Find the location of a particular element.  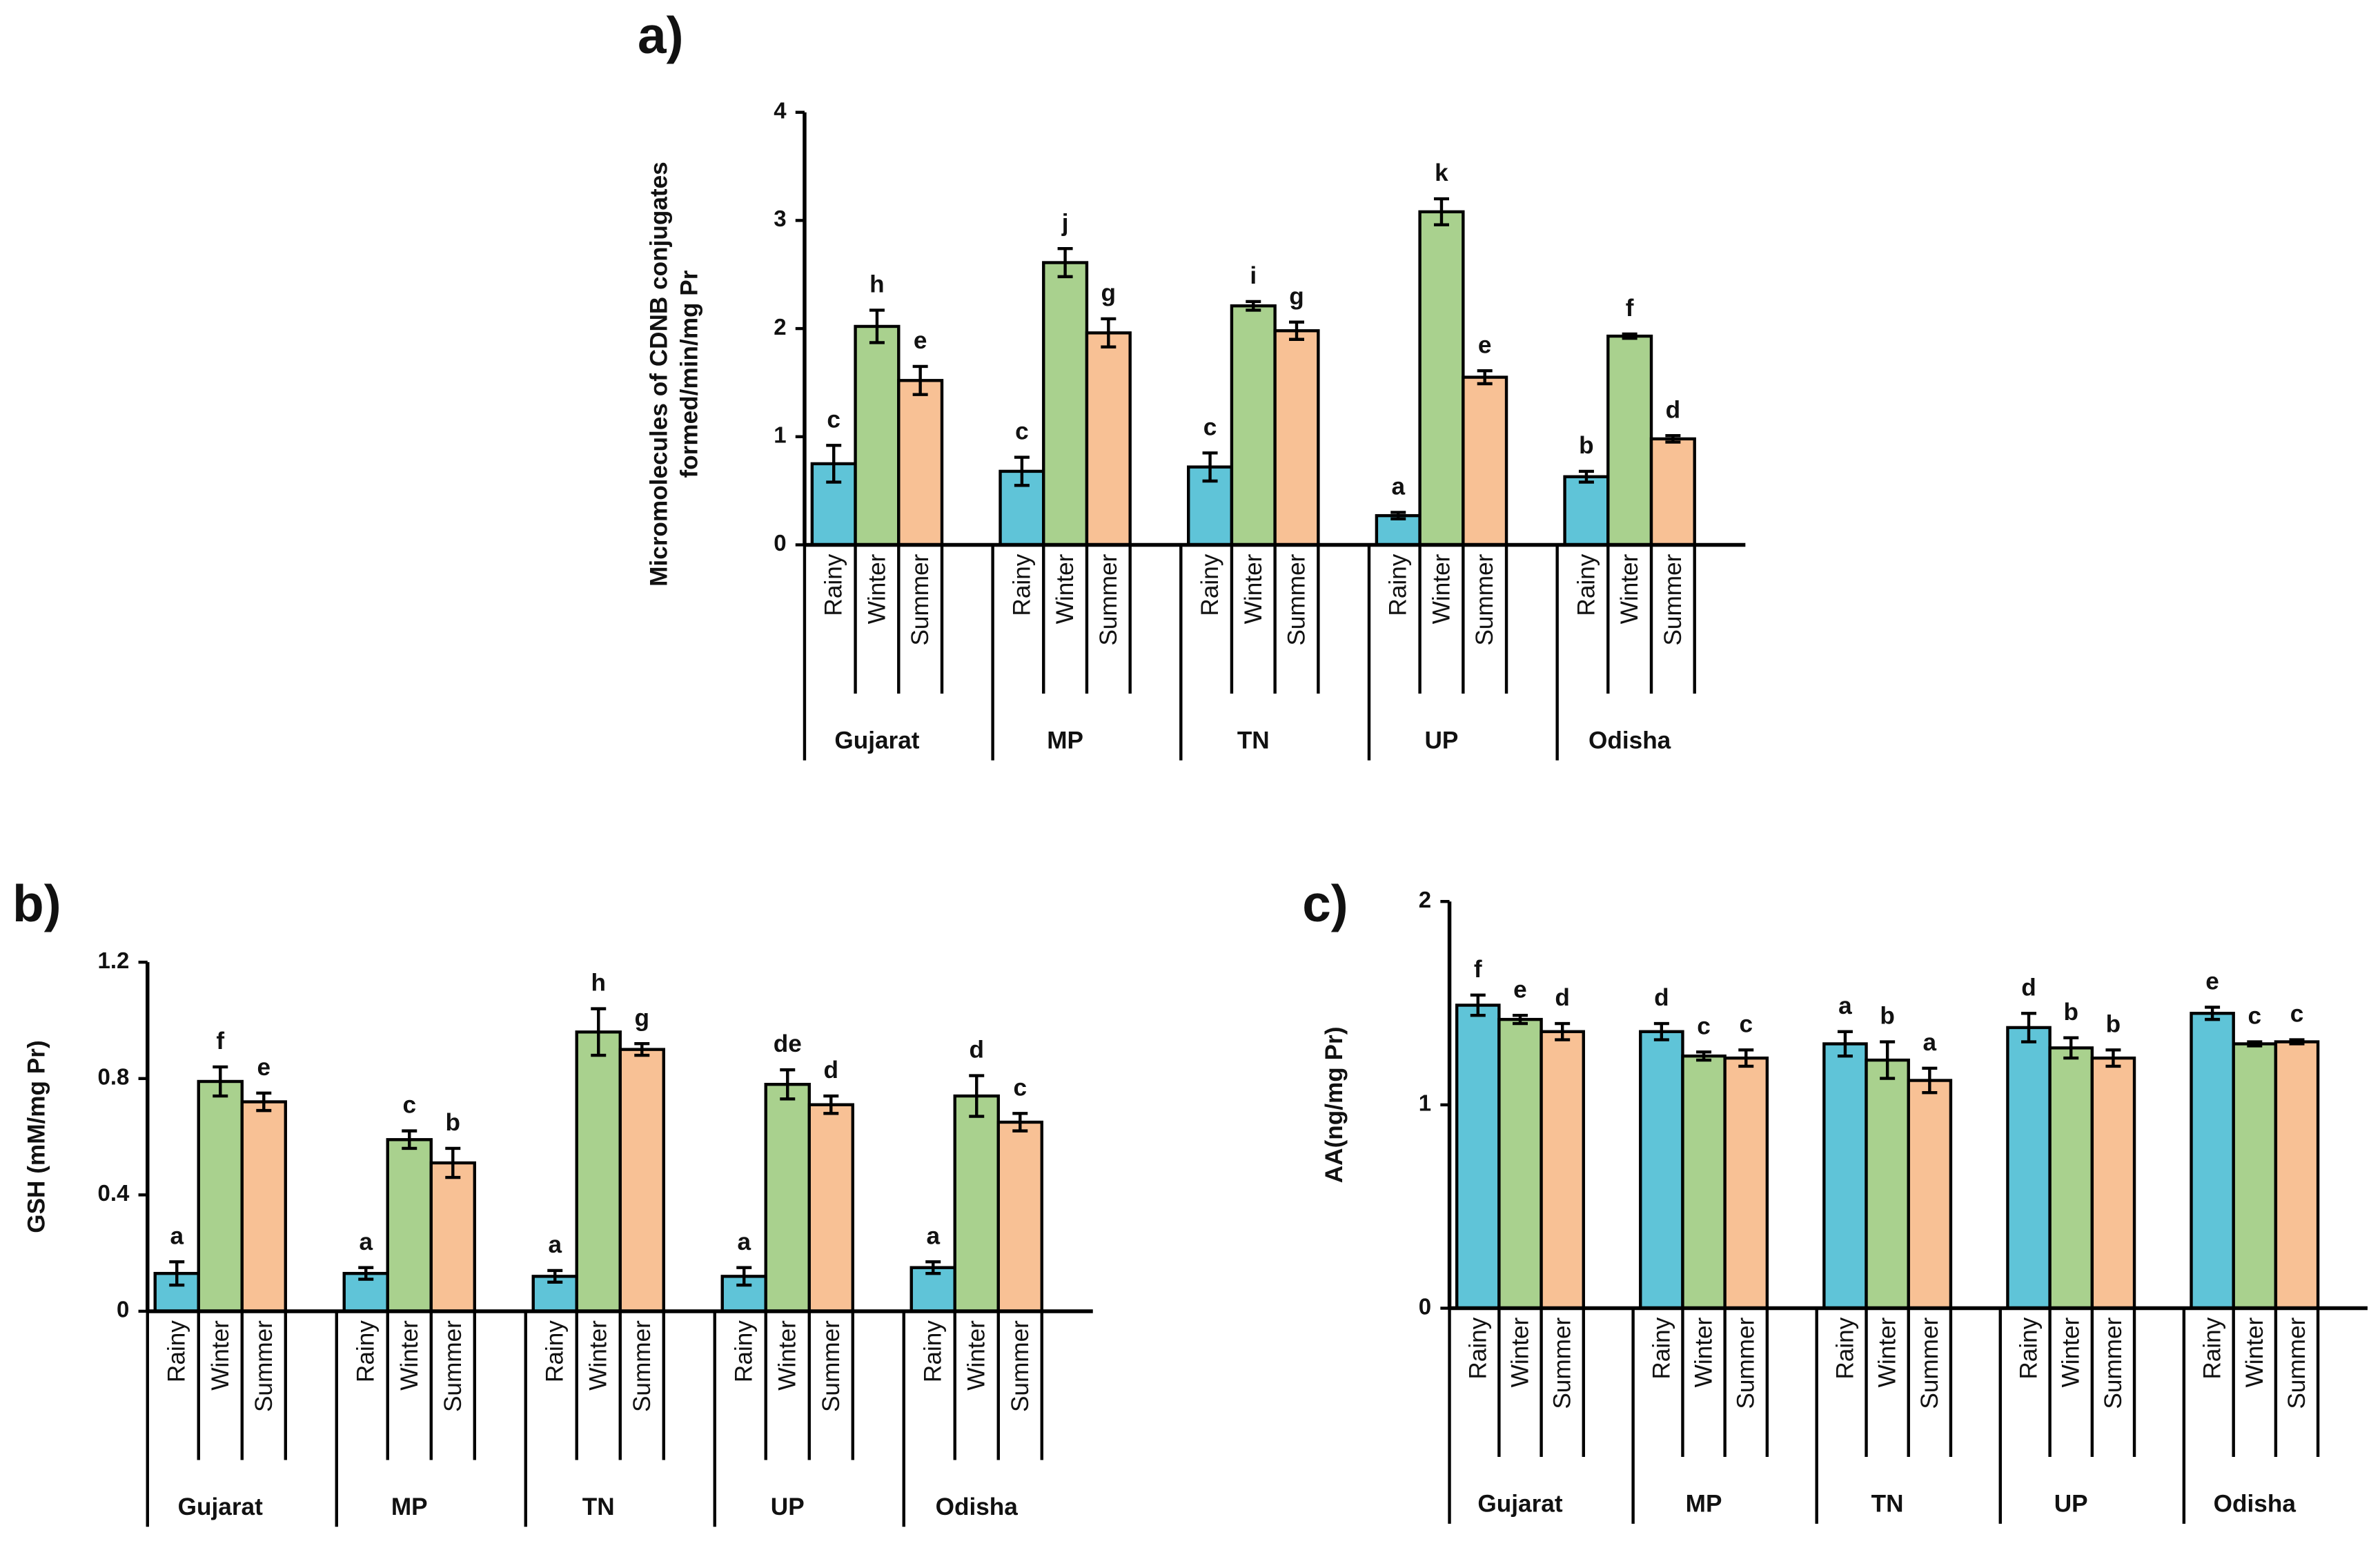

significance-letter: k is located at coordinates (1441, 172).